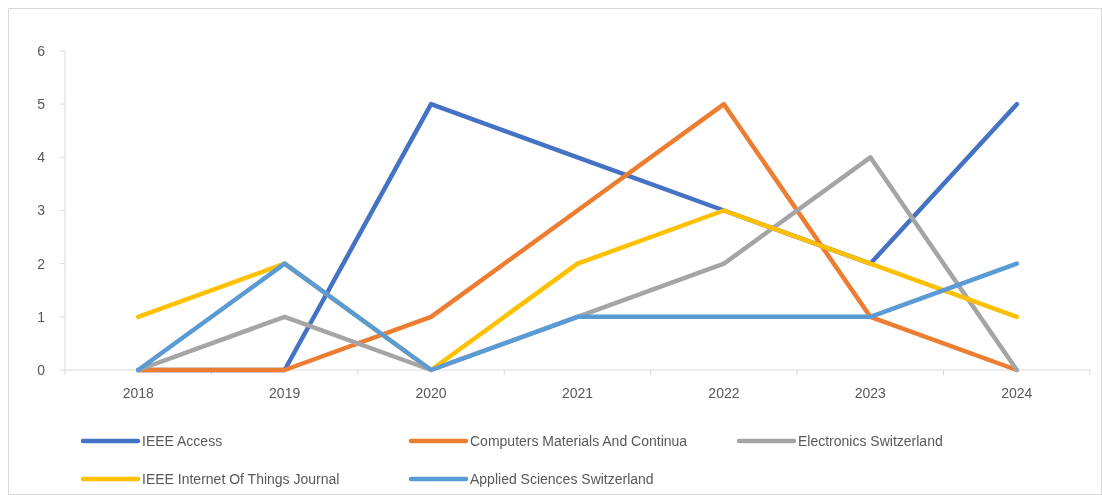  What do you see at coordinates (41, 369) in the screenshot?
I see `y-tick-label: 0` at bounding box center [41, 369].